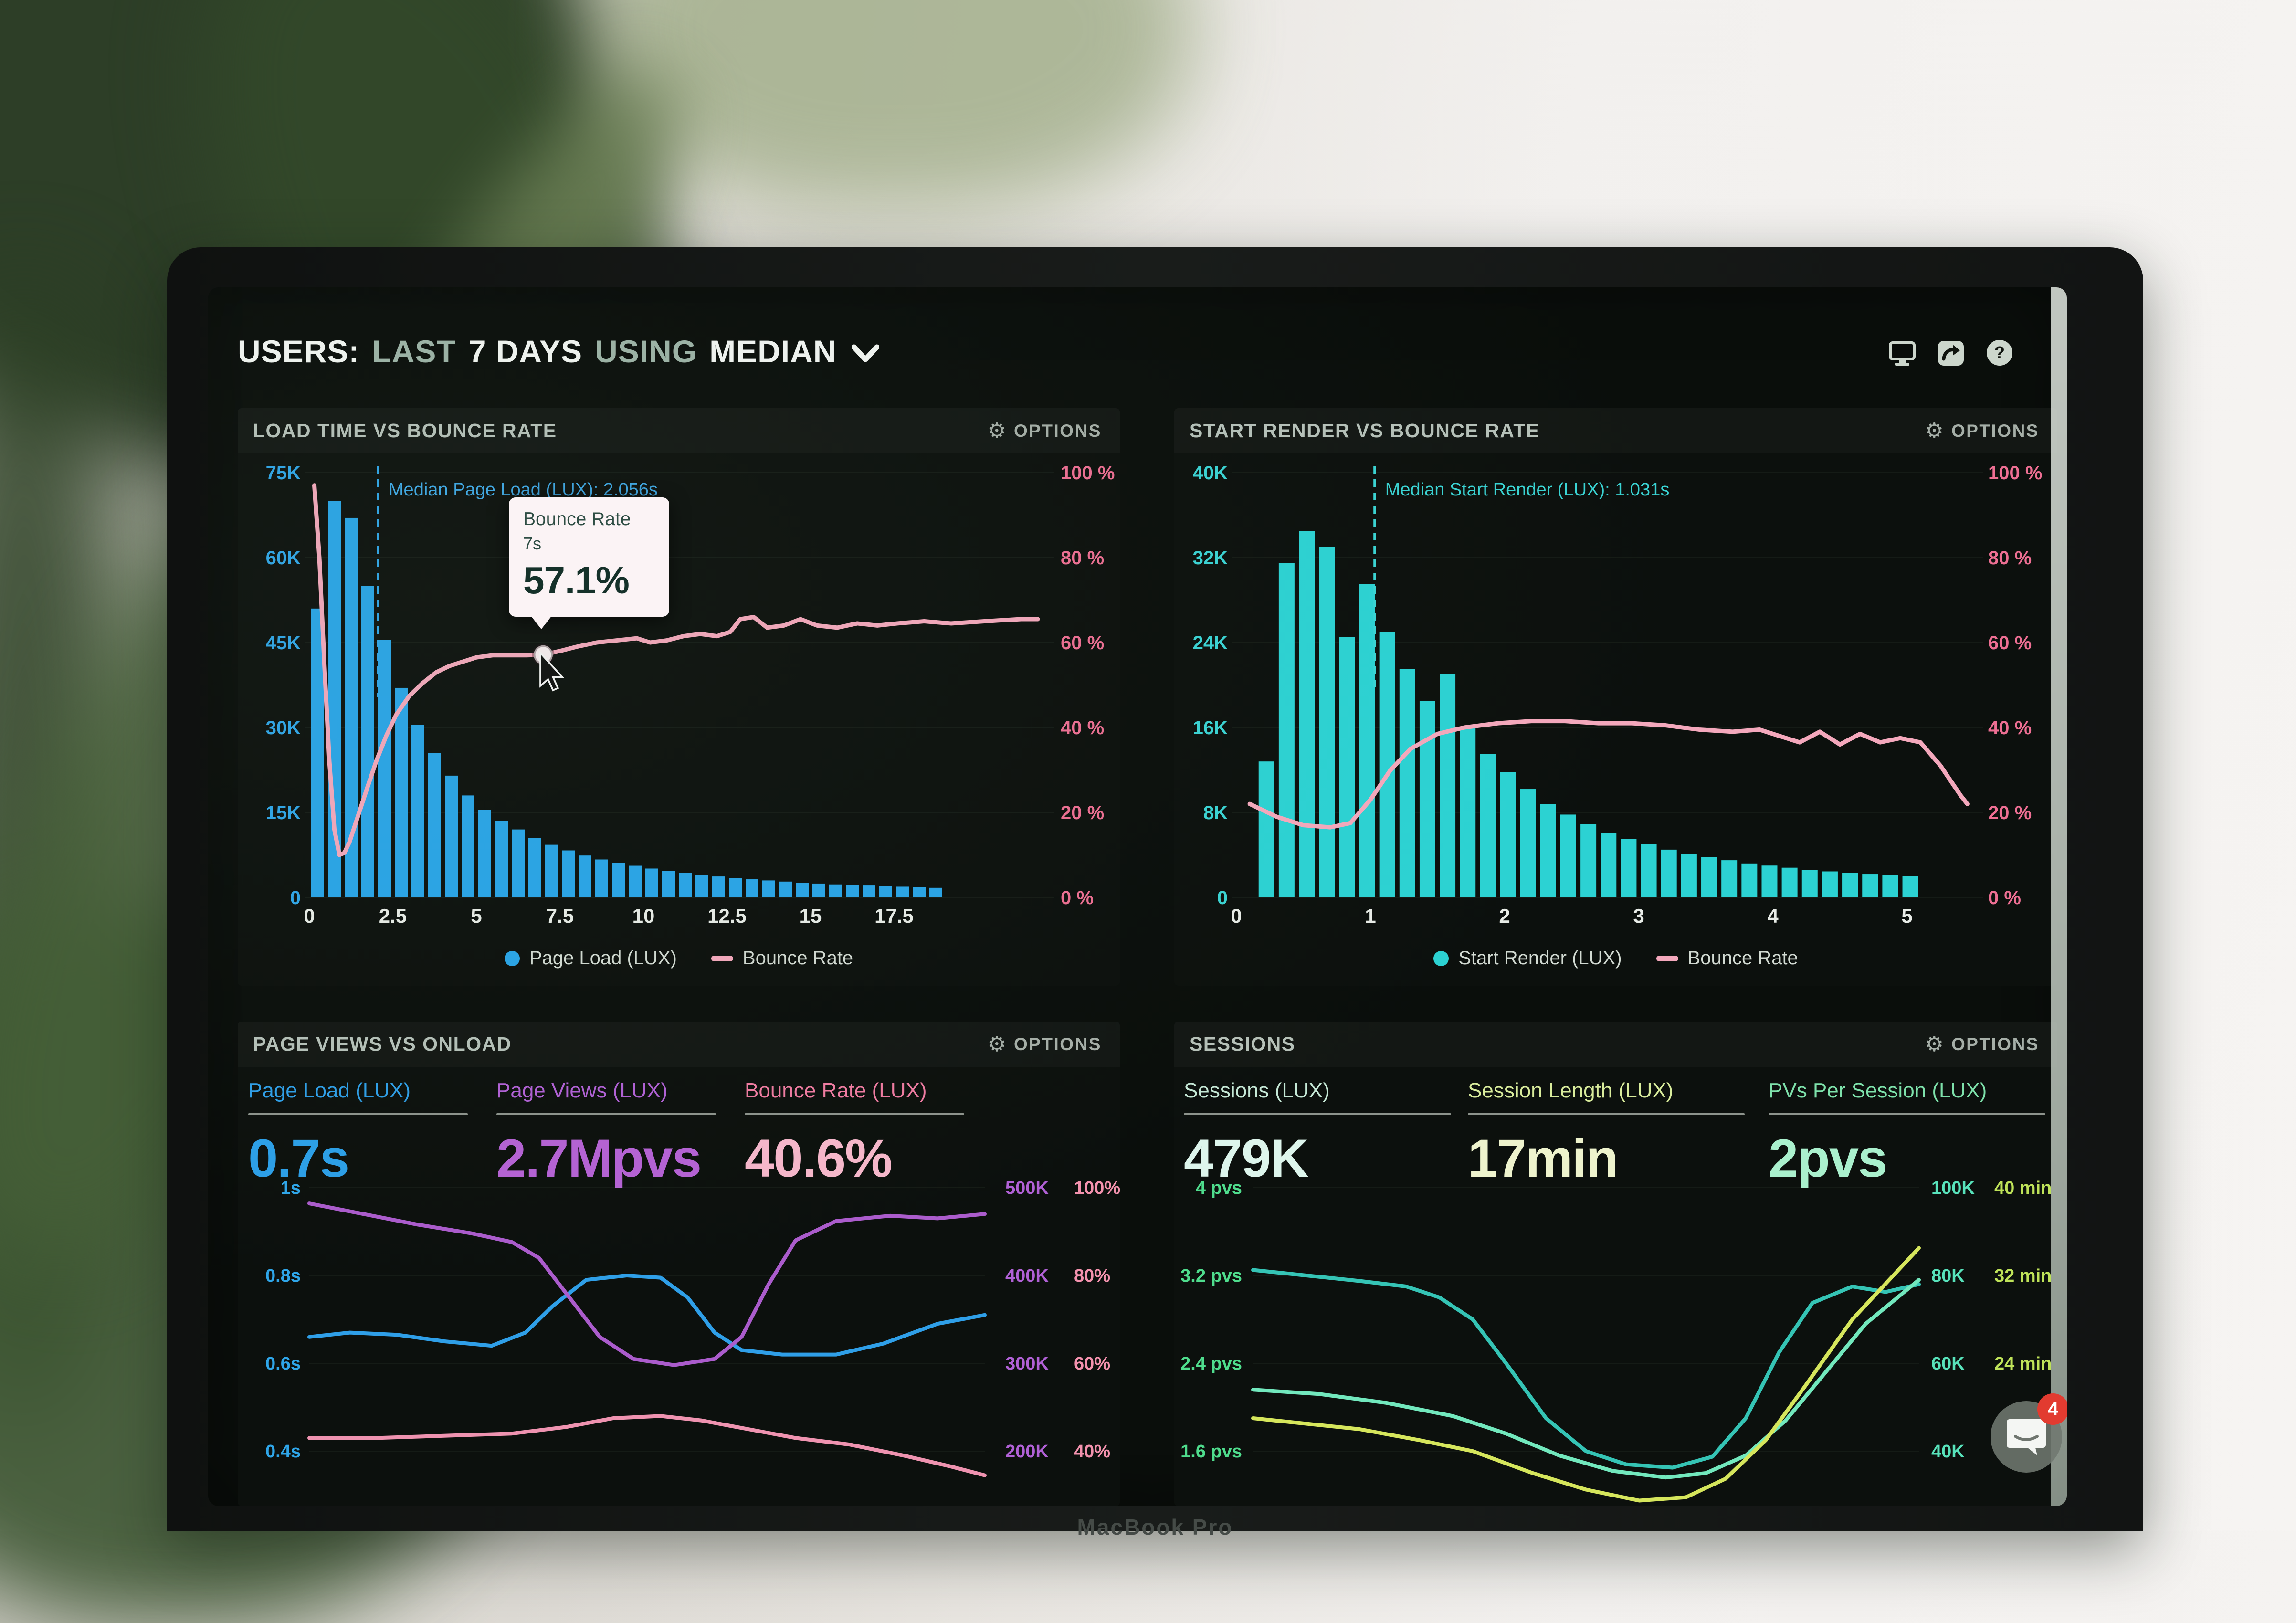  Describe the element at coordinates (1088, 474) in the screenshot. I see `axis-tick-label: 100 %` at that location.